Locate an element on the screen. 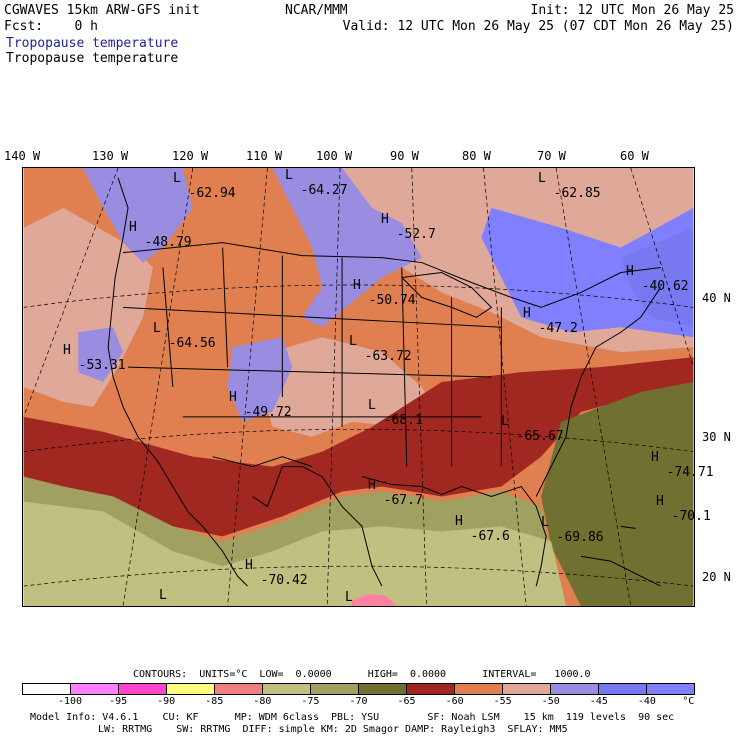 This screenshot has height=740, width=740. pressure-center-label: L -64.56 is located at coordinates (184, 336).